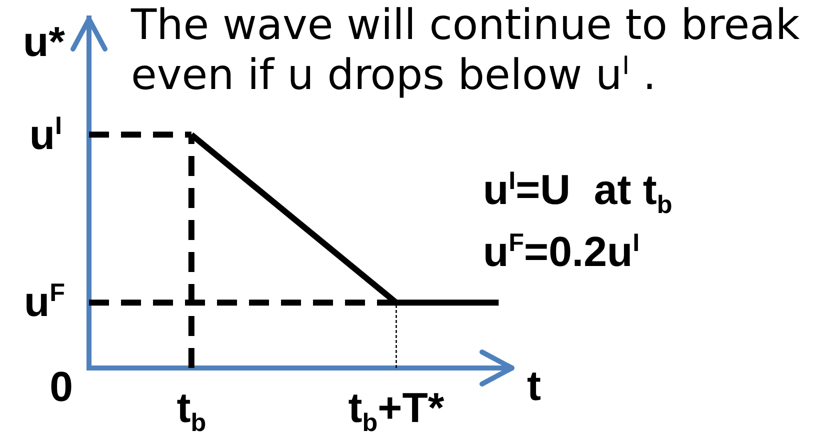 This screenshot has width=815, height=445. I want to click on text: u$^{I}$, so click(45, 134).